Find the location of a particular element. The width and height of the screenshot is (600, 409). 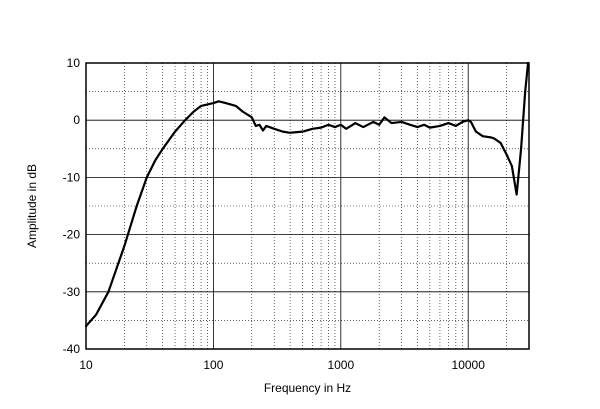

y-tick-label: -30 is located at coordinates (72, 292).